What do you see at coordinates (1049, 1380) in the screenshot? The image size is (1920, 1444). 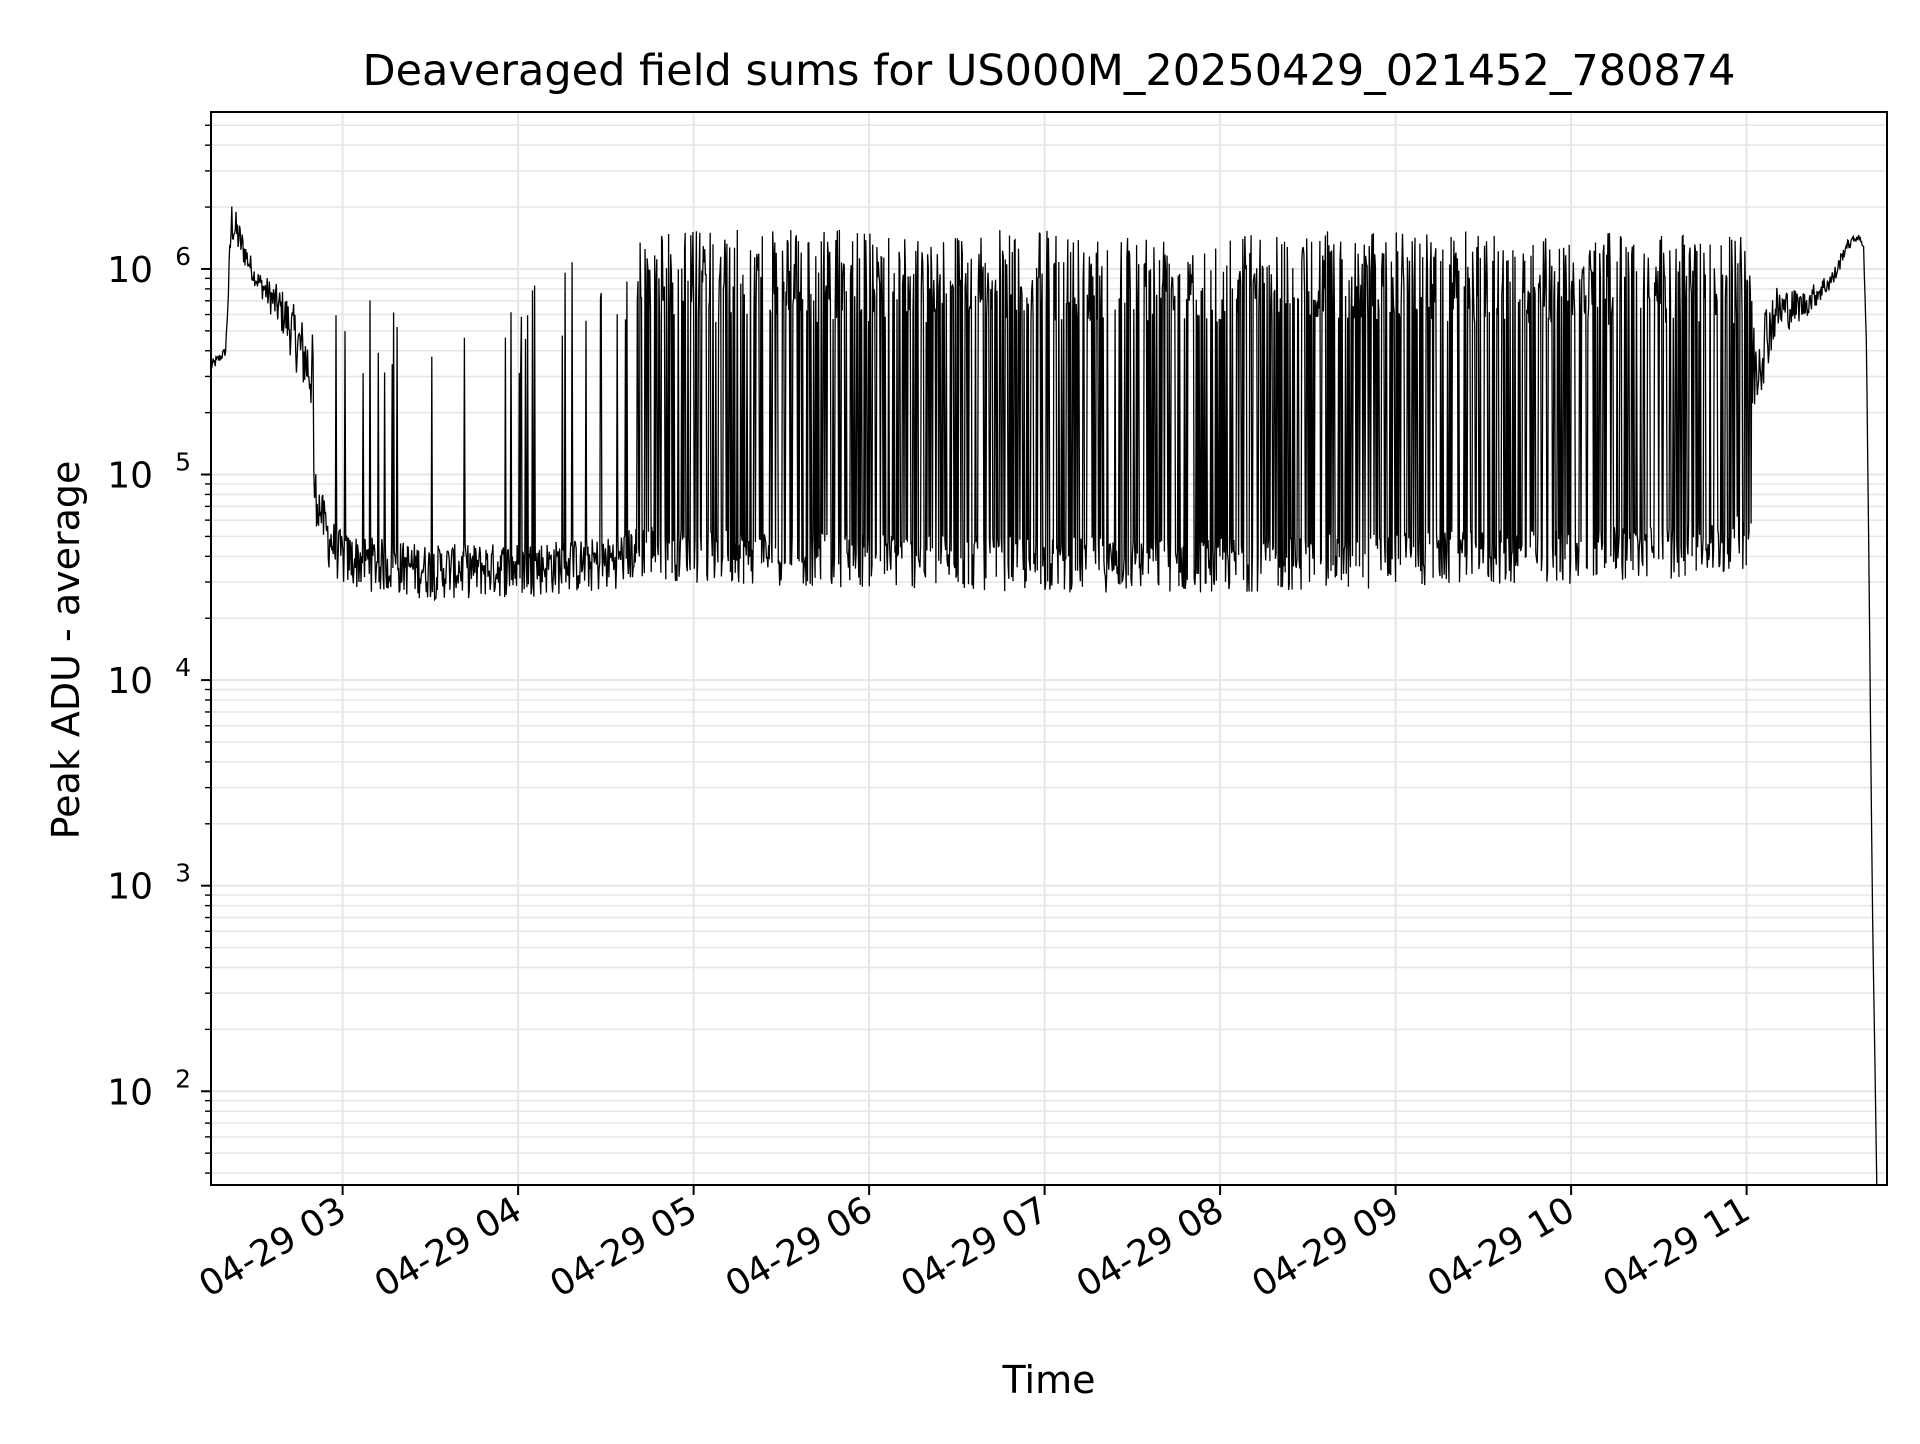 I see `x-axis-label: Time` at bounding box center [1049, 1380].